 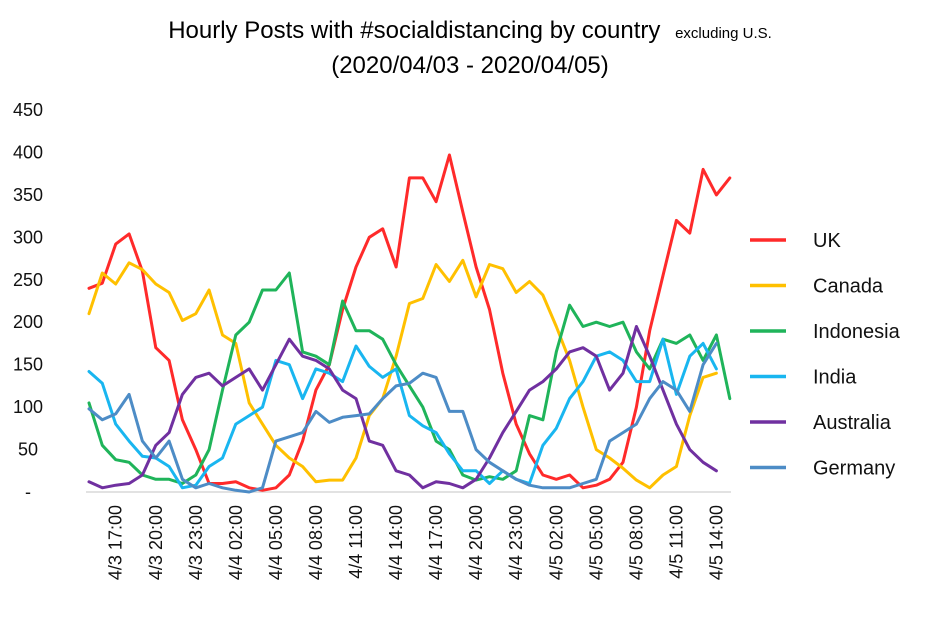 I want to click on y-tick-label: 200, so click(x=28, y=322).